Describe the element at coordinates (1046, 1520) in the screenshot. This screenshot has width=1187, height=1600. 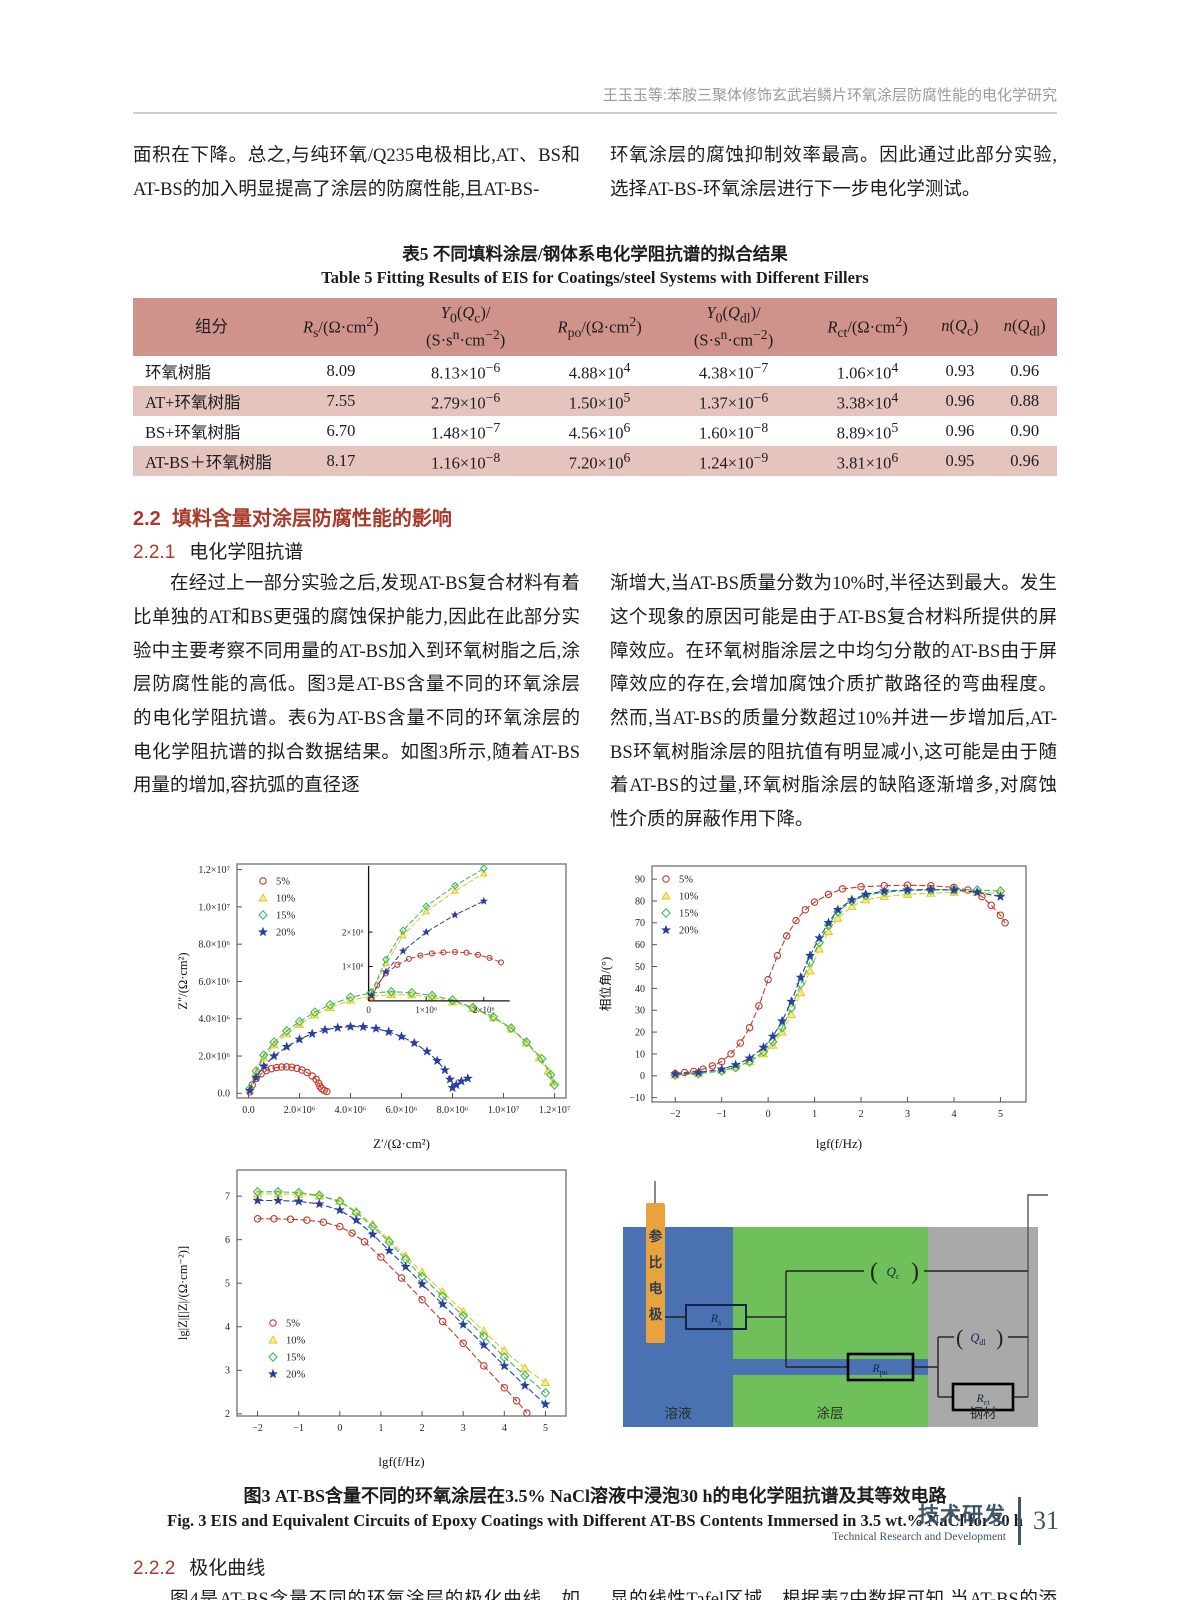
I see `page-number: 31` at that location.